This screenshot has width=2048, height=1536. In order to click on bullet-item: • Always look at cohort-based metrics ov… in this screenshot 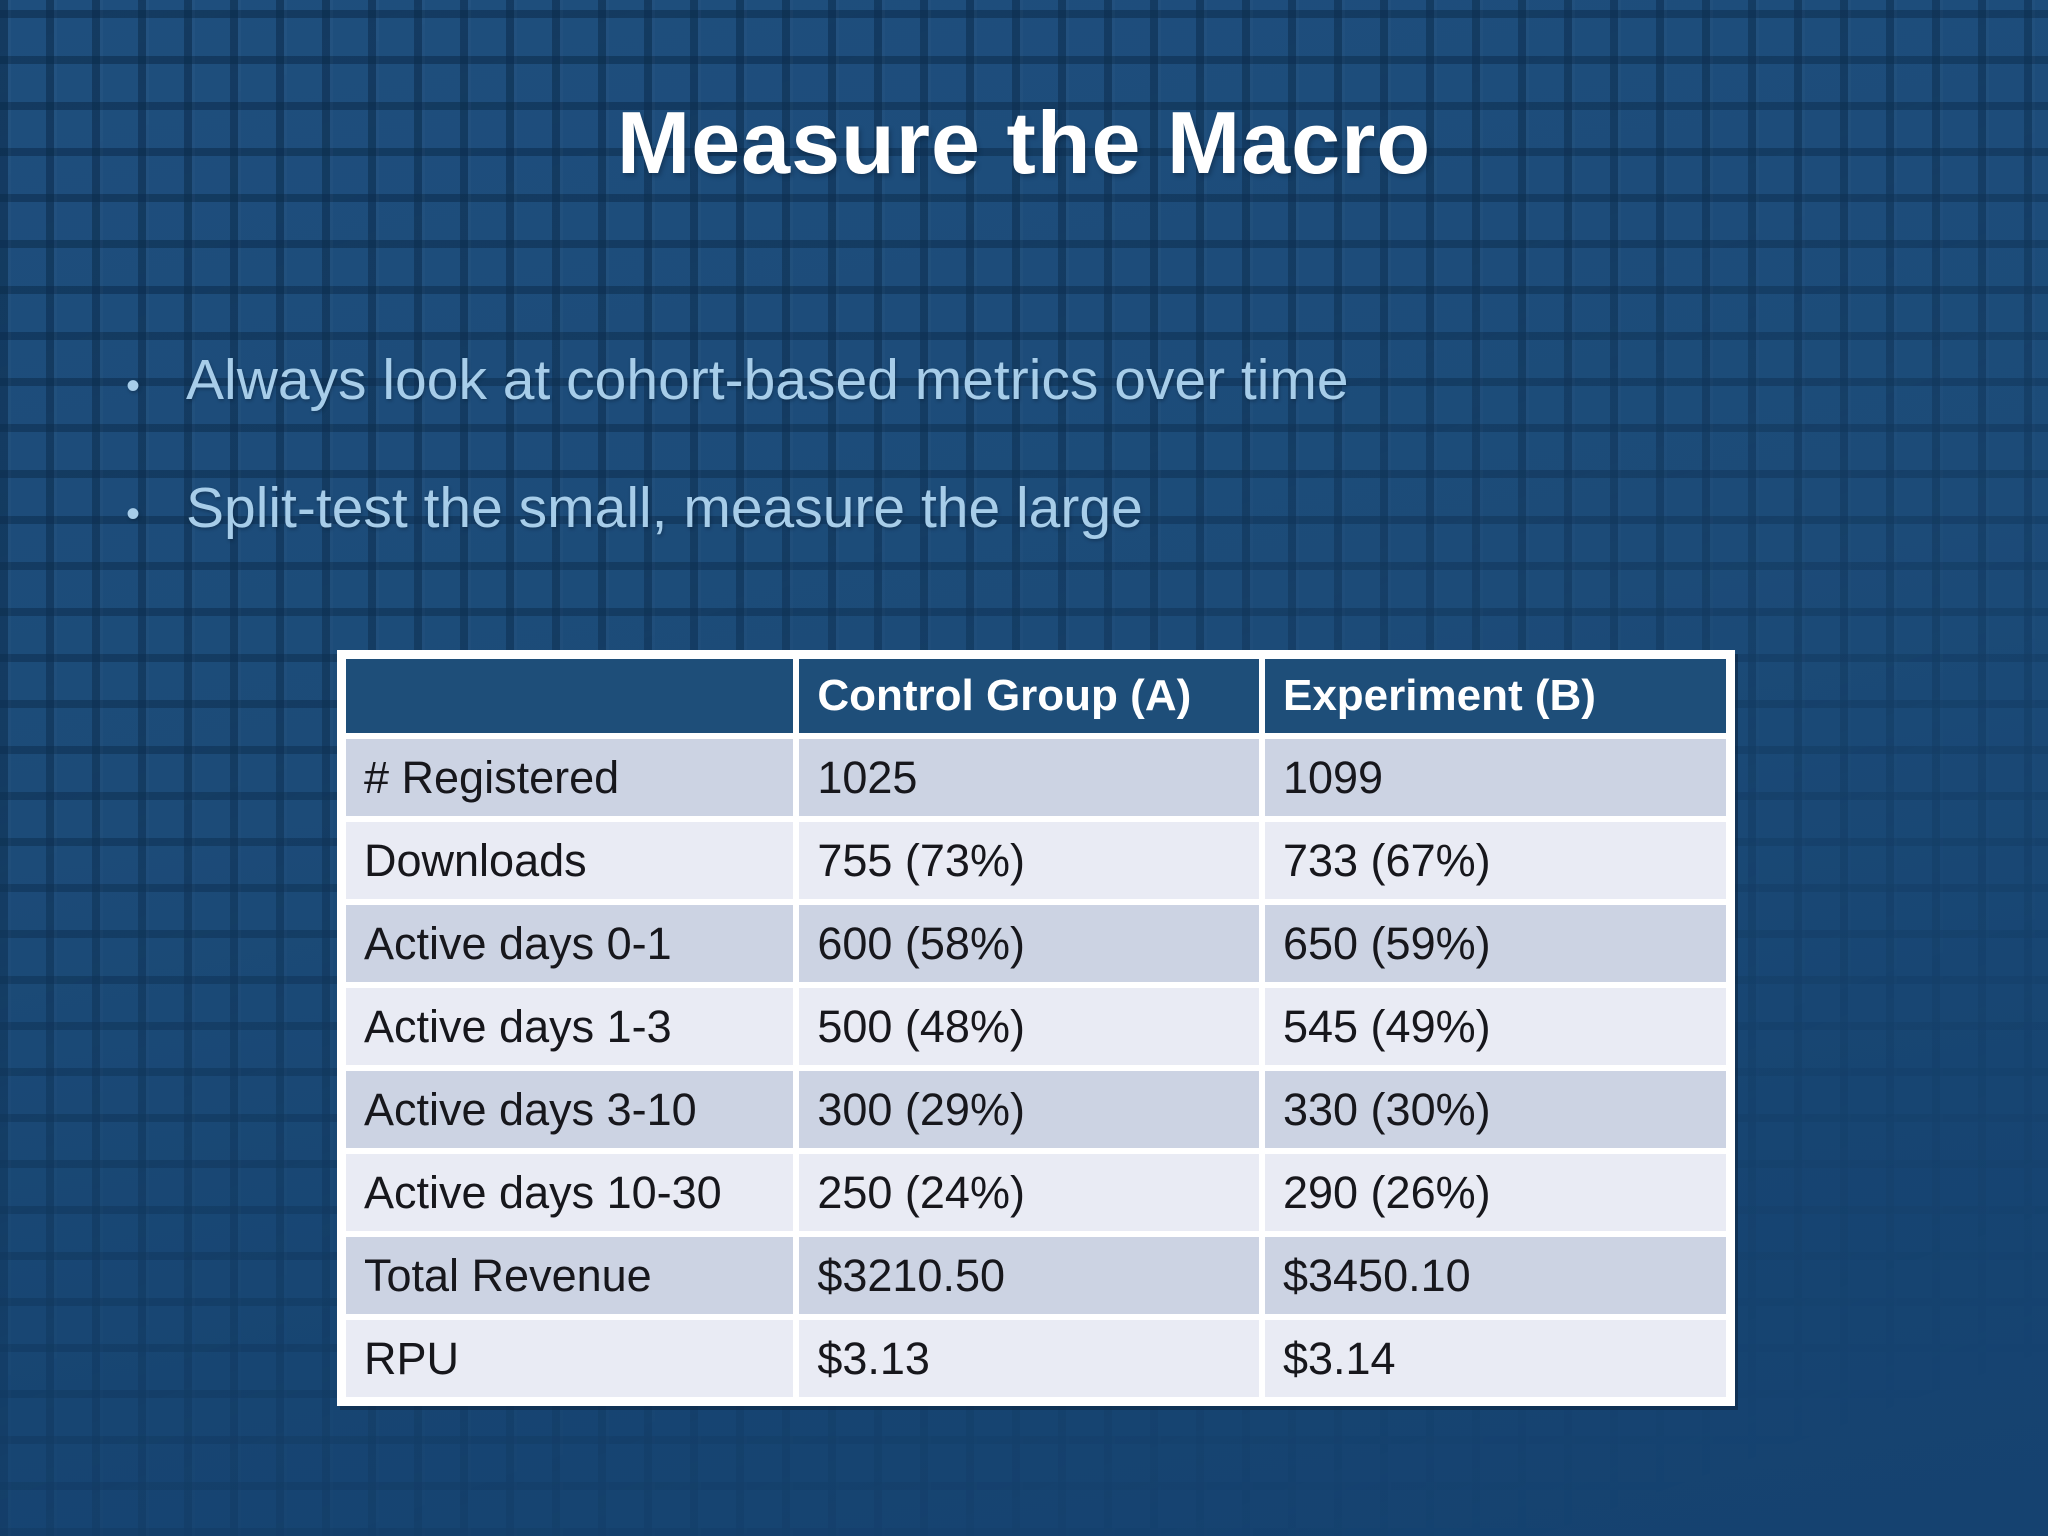, I will do `click(1063, 380)`.